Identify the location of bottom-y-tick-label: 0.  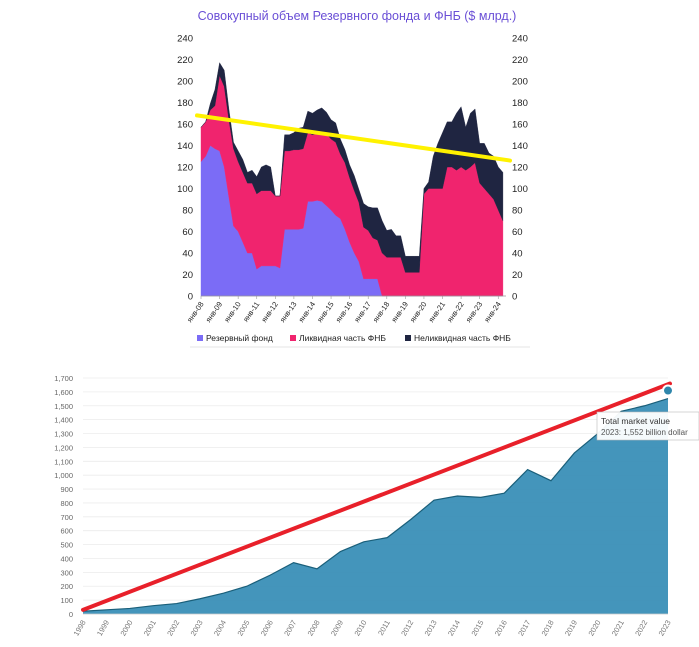
(71, 614).